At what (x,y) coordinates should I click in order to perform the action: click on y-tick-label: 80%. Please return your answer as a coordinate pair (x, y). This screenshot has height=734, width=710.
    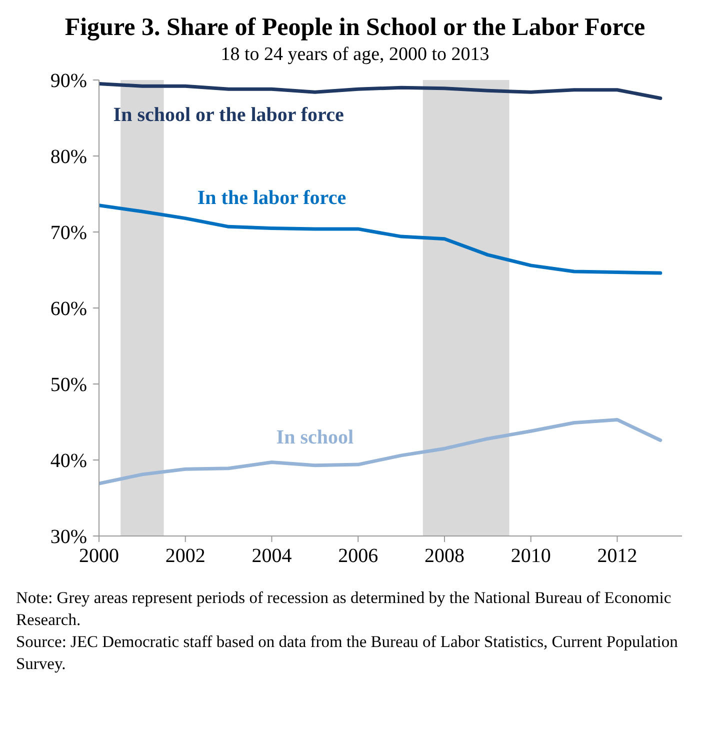
    Looking at the image, I should click on (68, 157).